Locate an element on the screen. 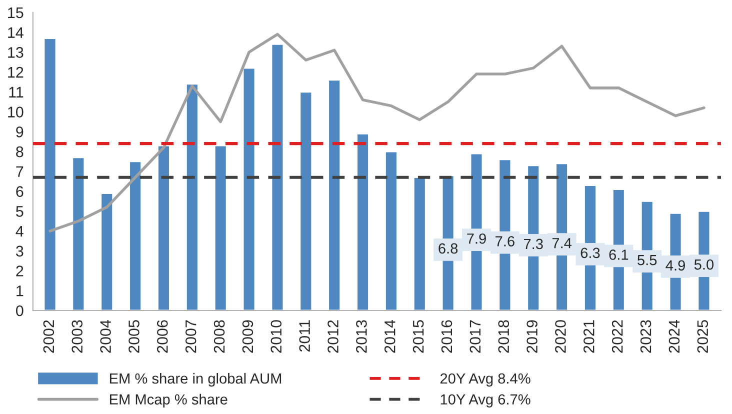 This screenshot has width=732, height=414. y-tick-label: 9 is located at coordinates (20, 132).